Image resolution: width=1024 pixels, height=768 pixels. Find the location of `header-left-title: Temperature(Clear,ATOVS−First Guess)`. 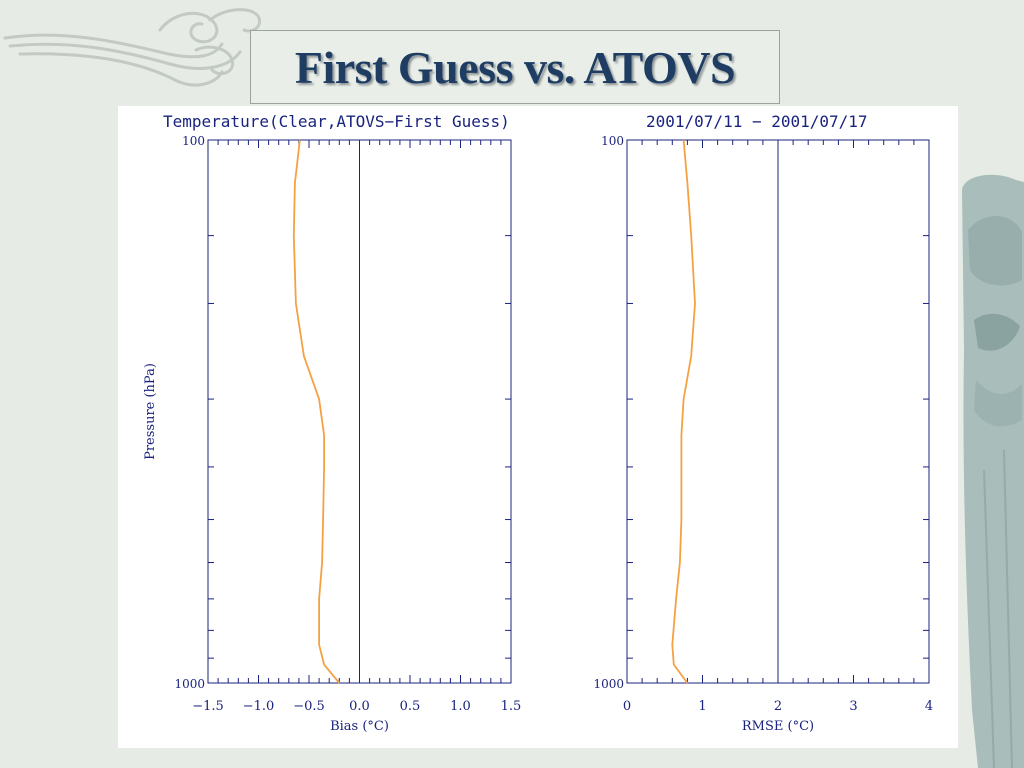

header-left-title: Temperature(Clear,ATOVS−First Guess) is located at coordinates (336, 121).